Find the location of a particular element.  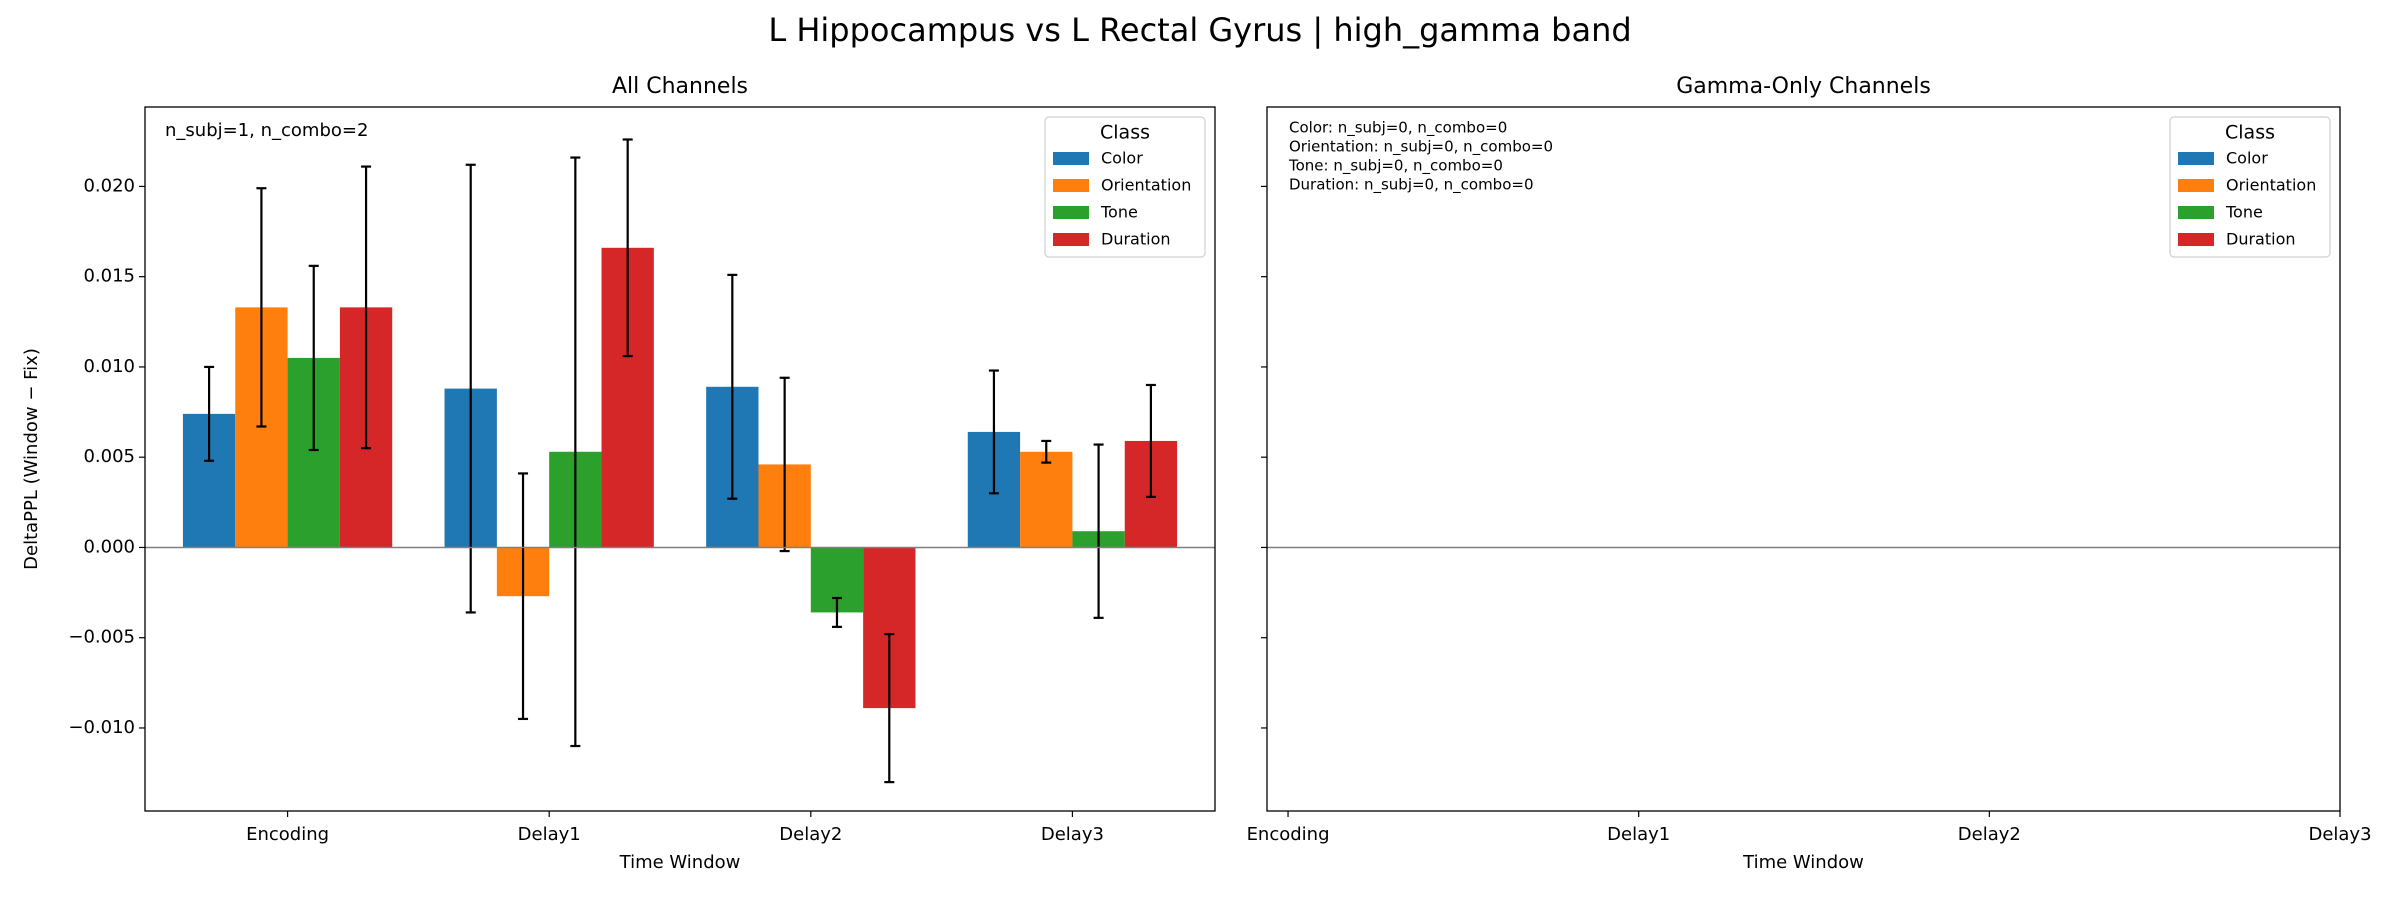

annotation: n_subj=1, n_combo=2 is located at coordinates (266, 130).